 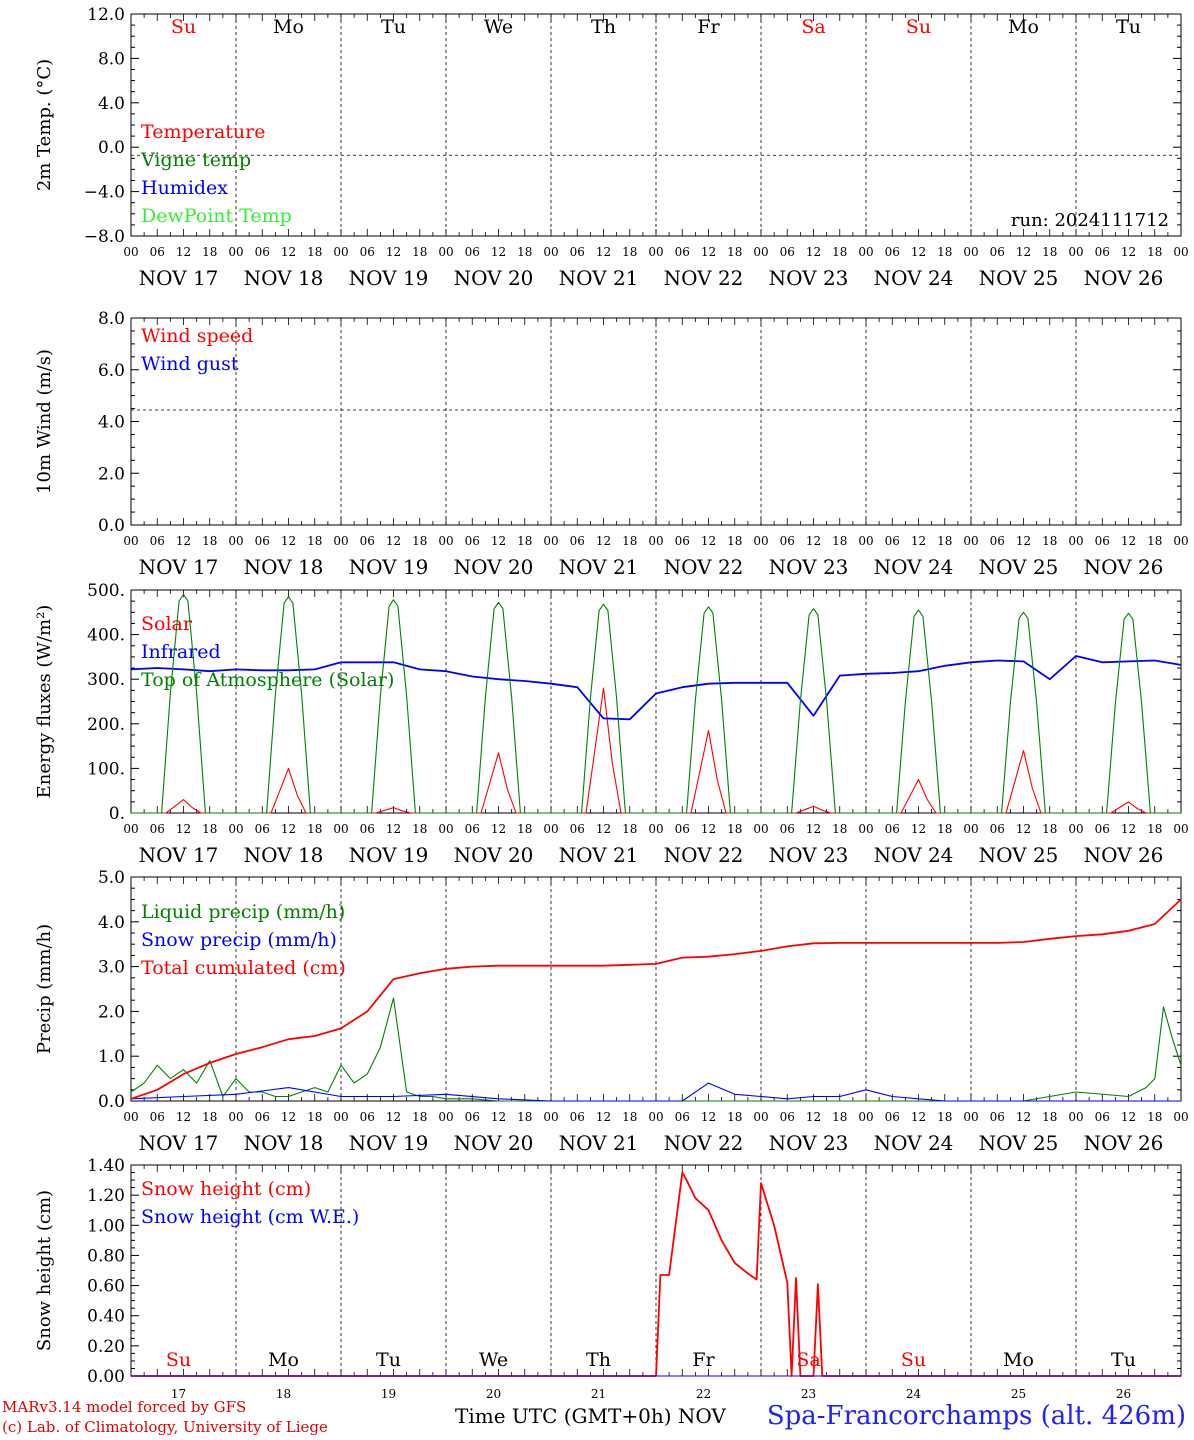 What do you see at coordinates (44, 989) in the screenshot?
I see `y-axis-label: Precip (mm/h)` at bounding box center [44, 989].